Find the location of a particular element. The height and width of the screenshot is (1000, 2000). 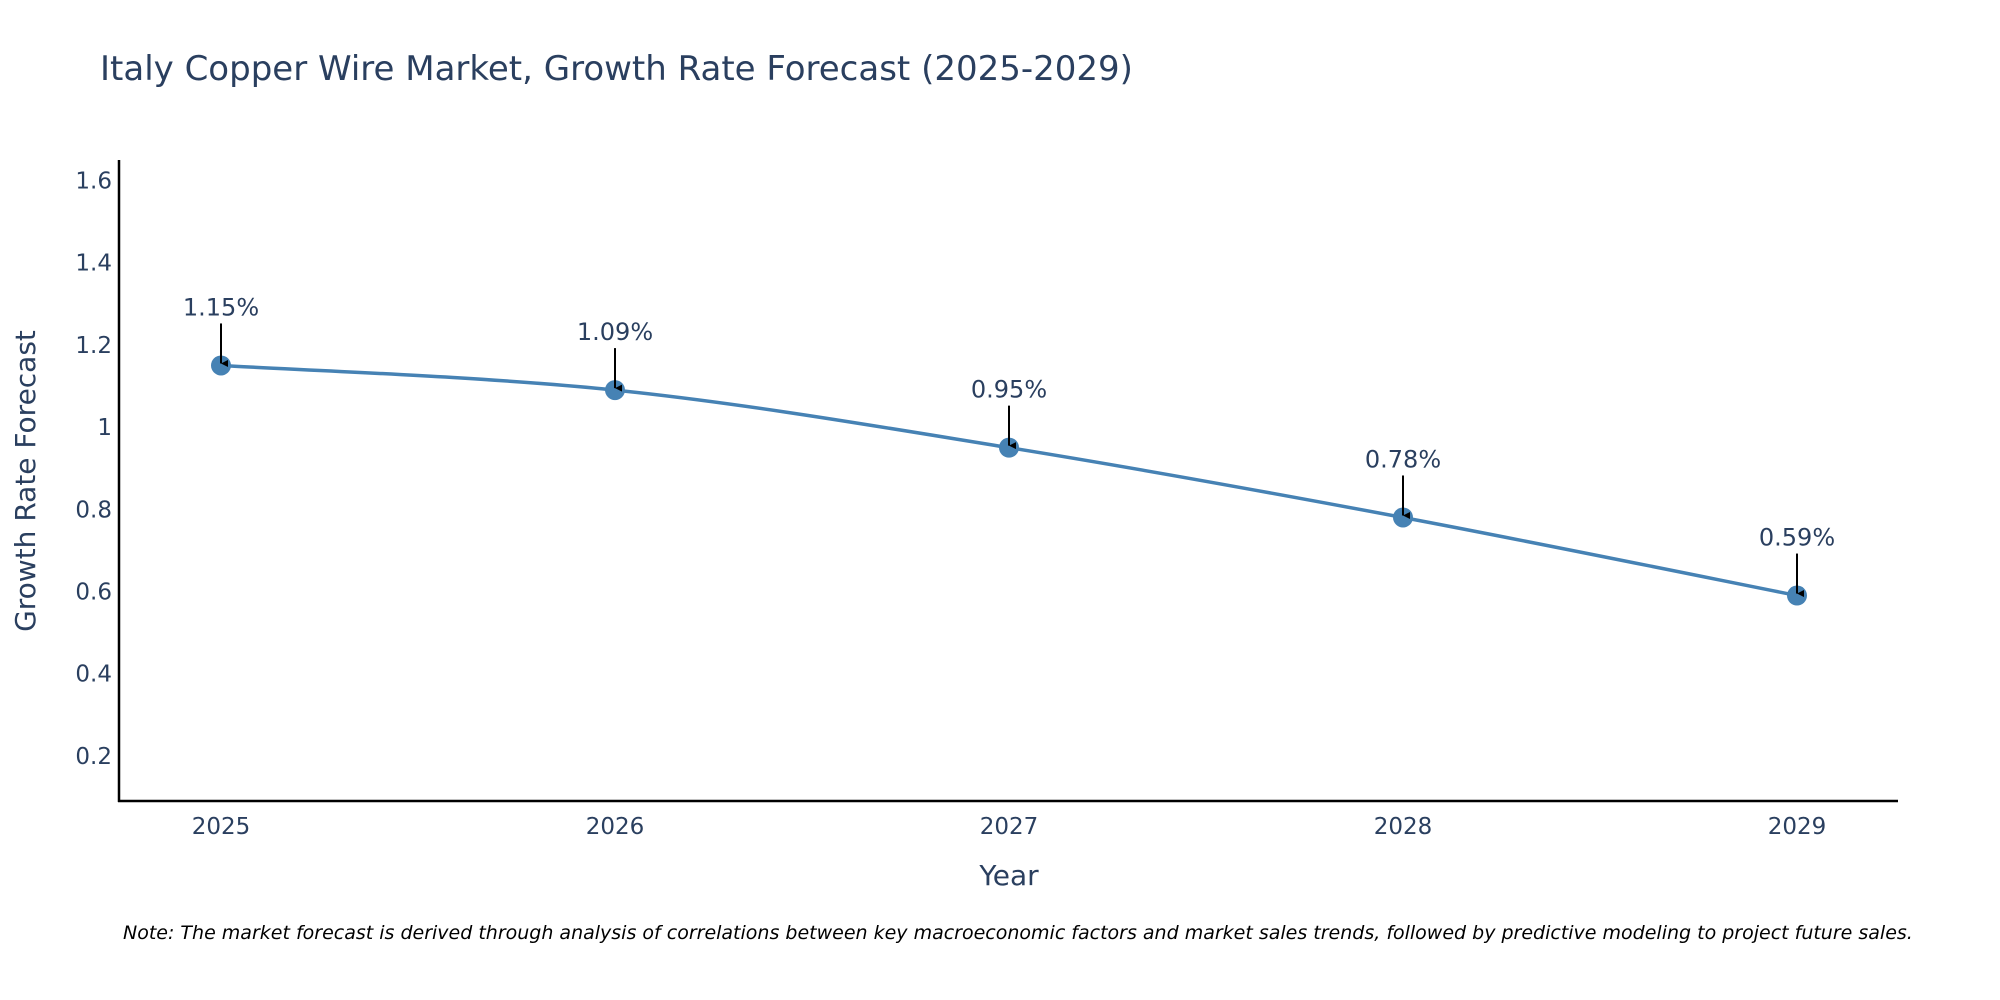

data-label: 1.09% is located at coordinates (615, 332).